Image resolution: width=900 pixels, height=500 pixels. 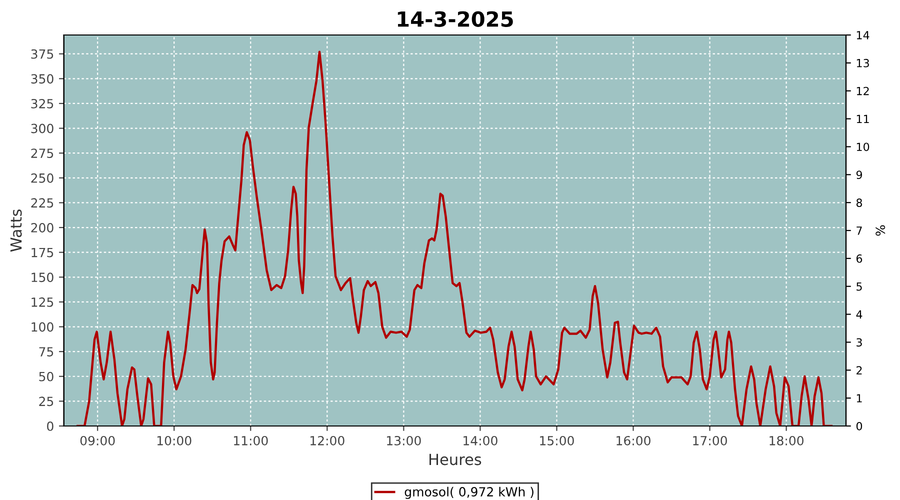 What do you see at coordinates (859, 342) in the screenshot?
I see `y2-tick-label: 3` at bounding box center [859, 342].